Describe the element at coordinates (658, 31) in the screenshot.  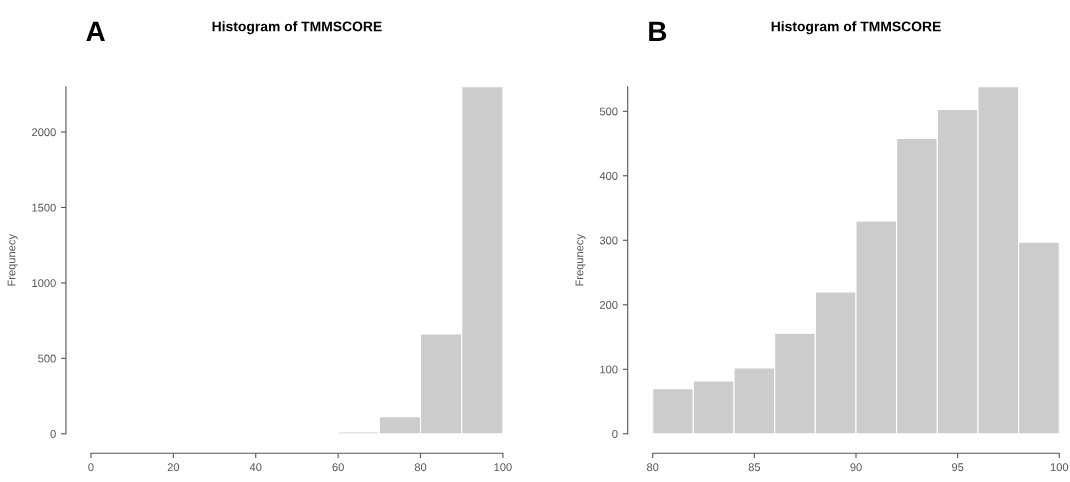
I see `text: B` at that location.